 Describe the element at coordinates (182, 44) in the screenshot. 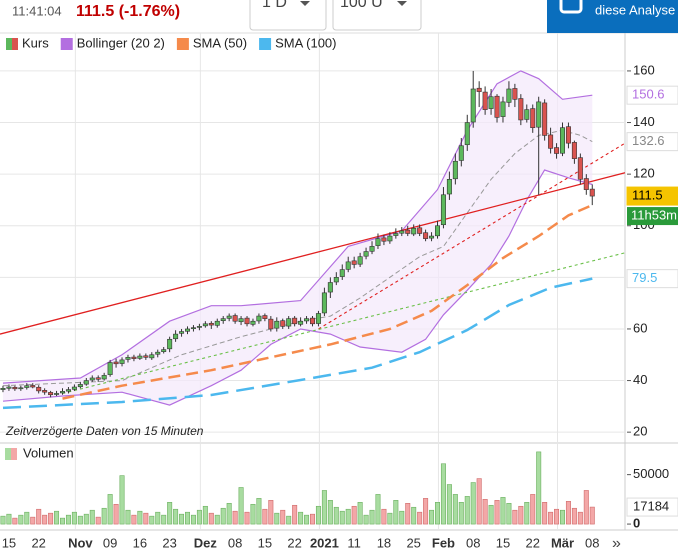

I see `swatch` at that location.